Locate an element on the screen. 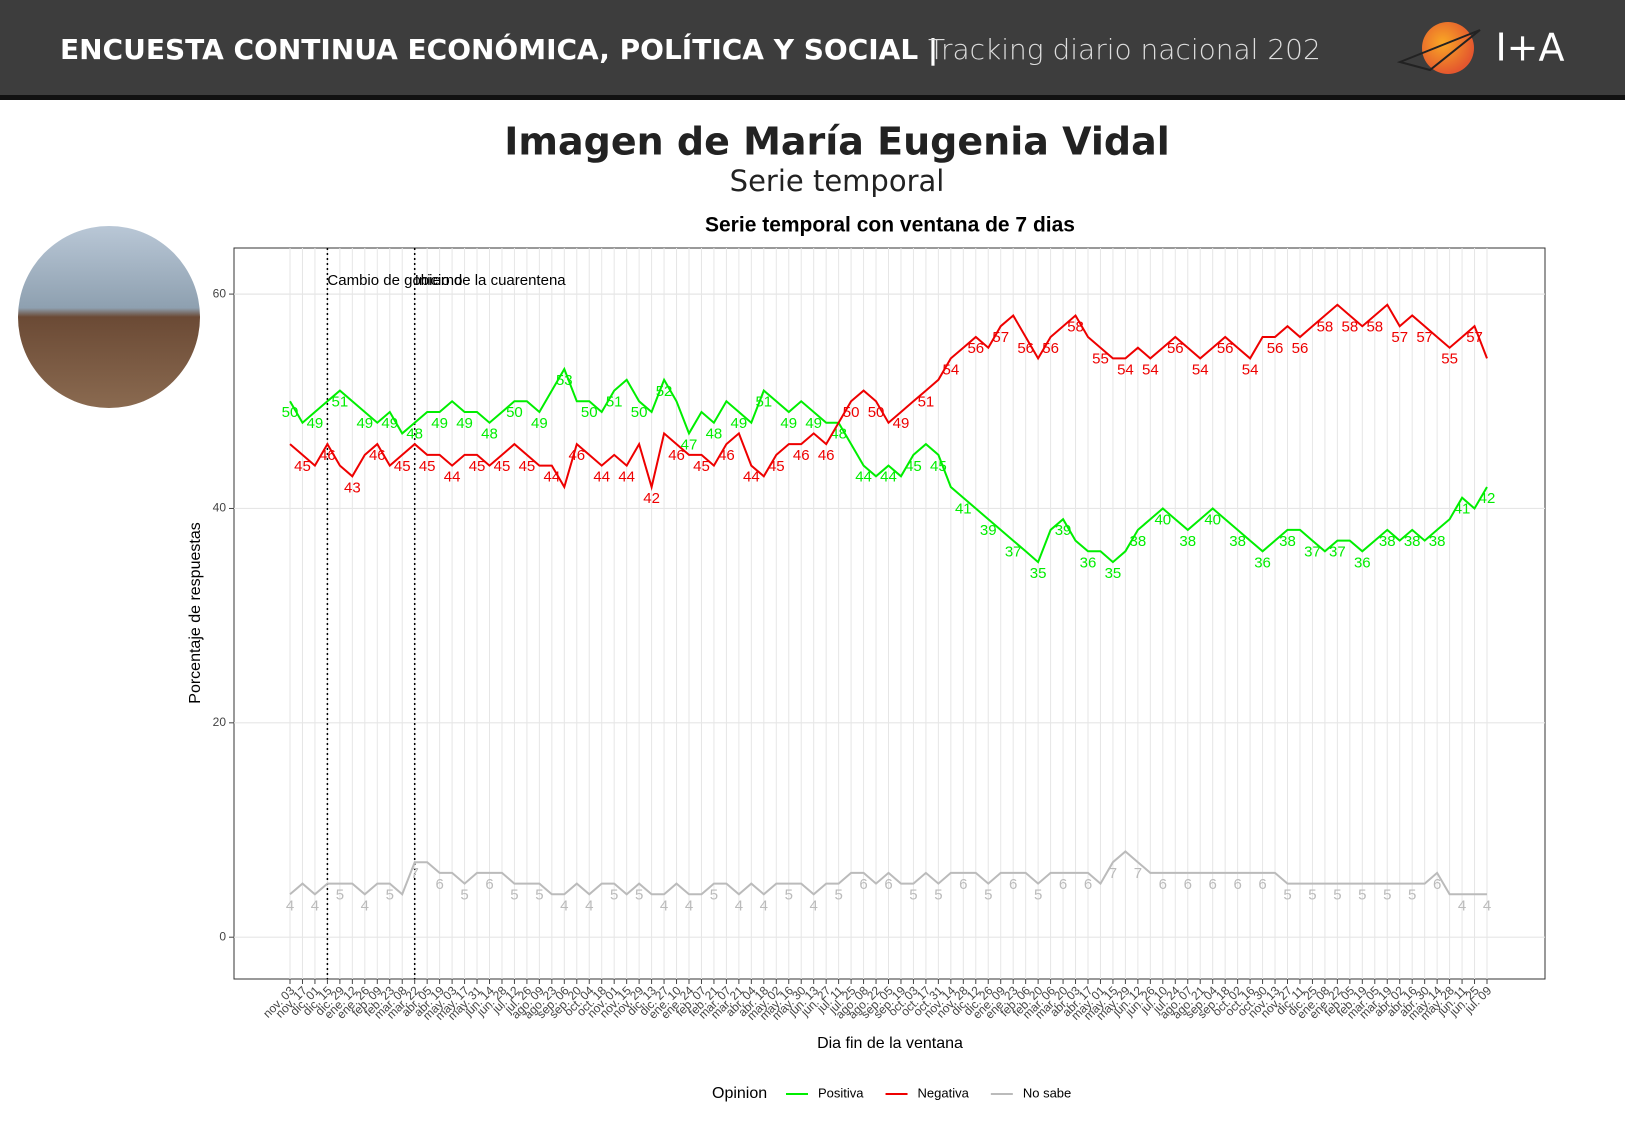  y-axis-label: Porcentaje de respuestas is located at coordinates (195, 612).